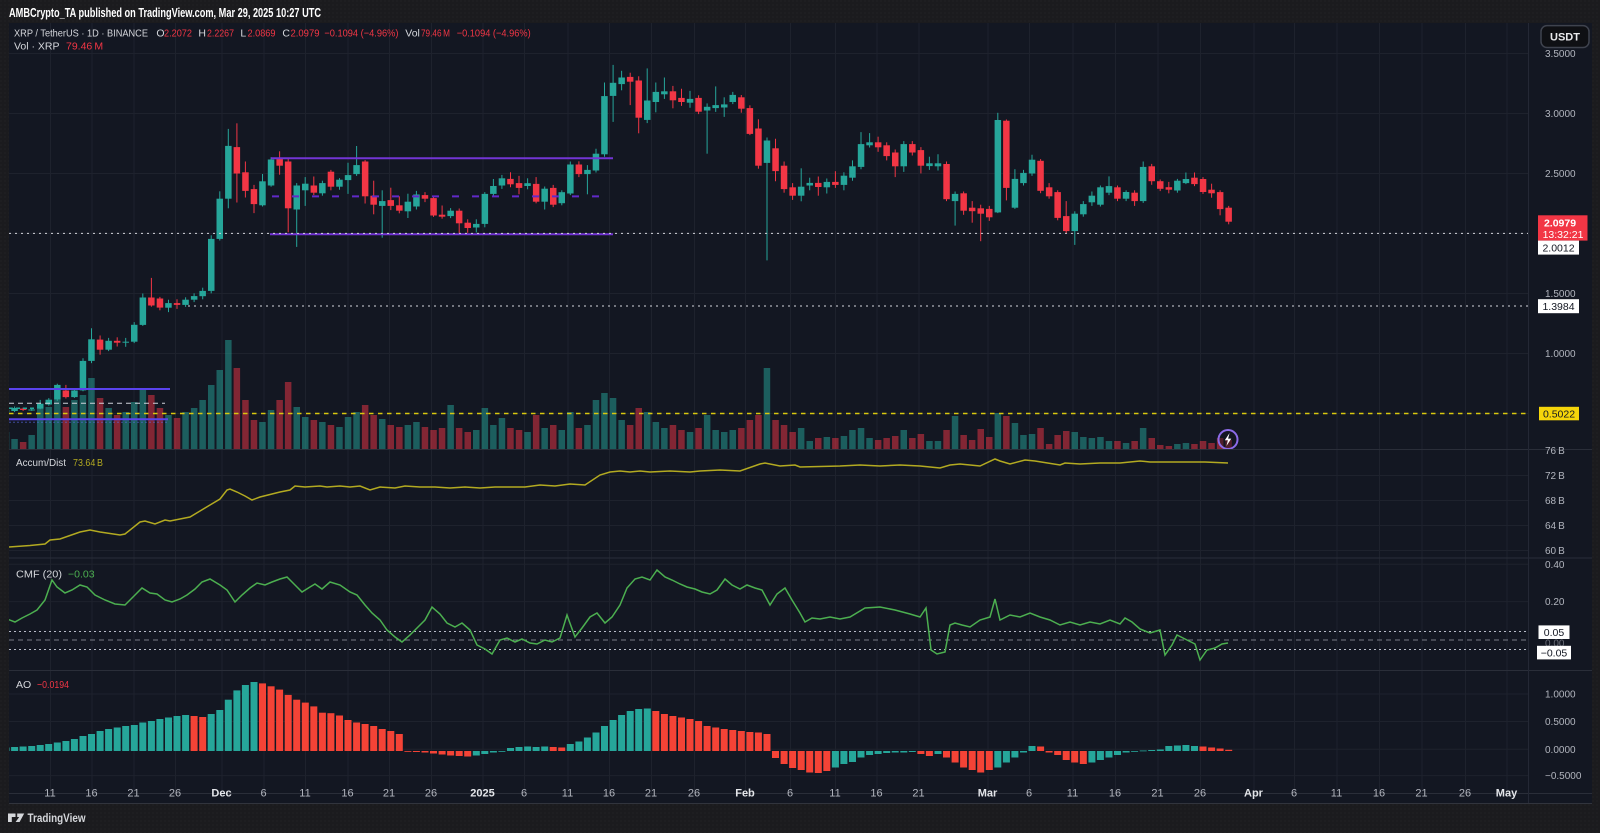 The image size is (1600, 833). What do you see at coordinates (243, 34) in the screenshot?
I see `svg-text: L` at bounding box center [243, 34].